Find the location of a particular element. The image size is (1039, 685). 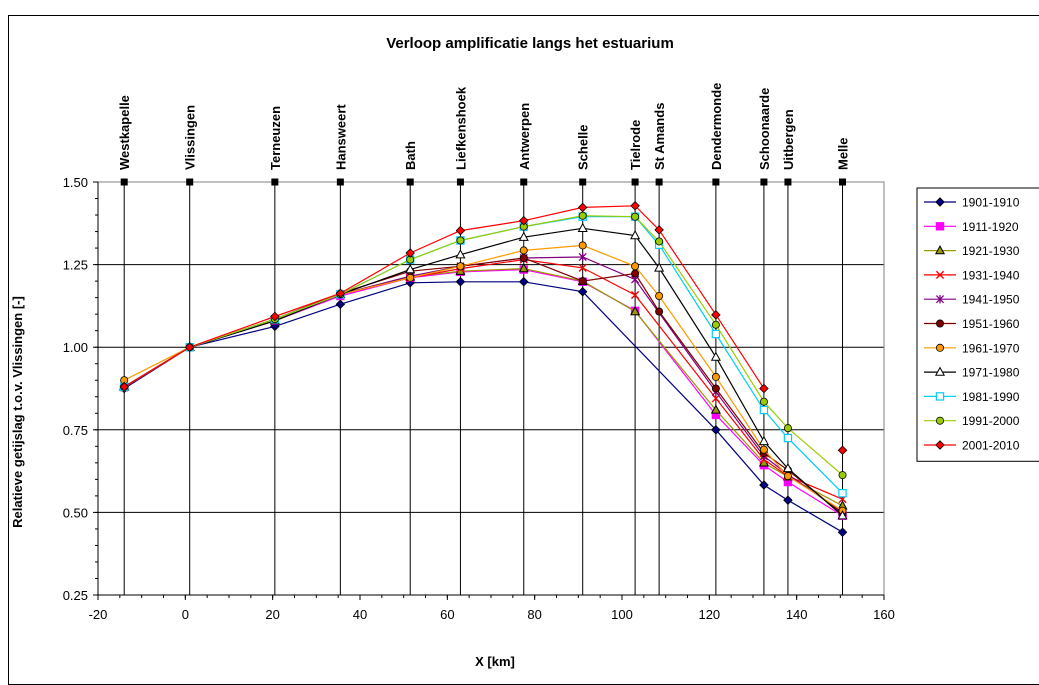

legend-entry: 2001-2010 is located at coordinates (972, 446).